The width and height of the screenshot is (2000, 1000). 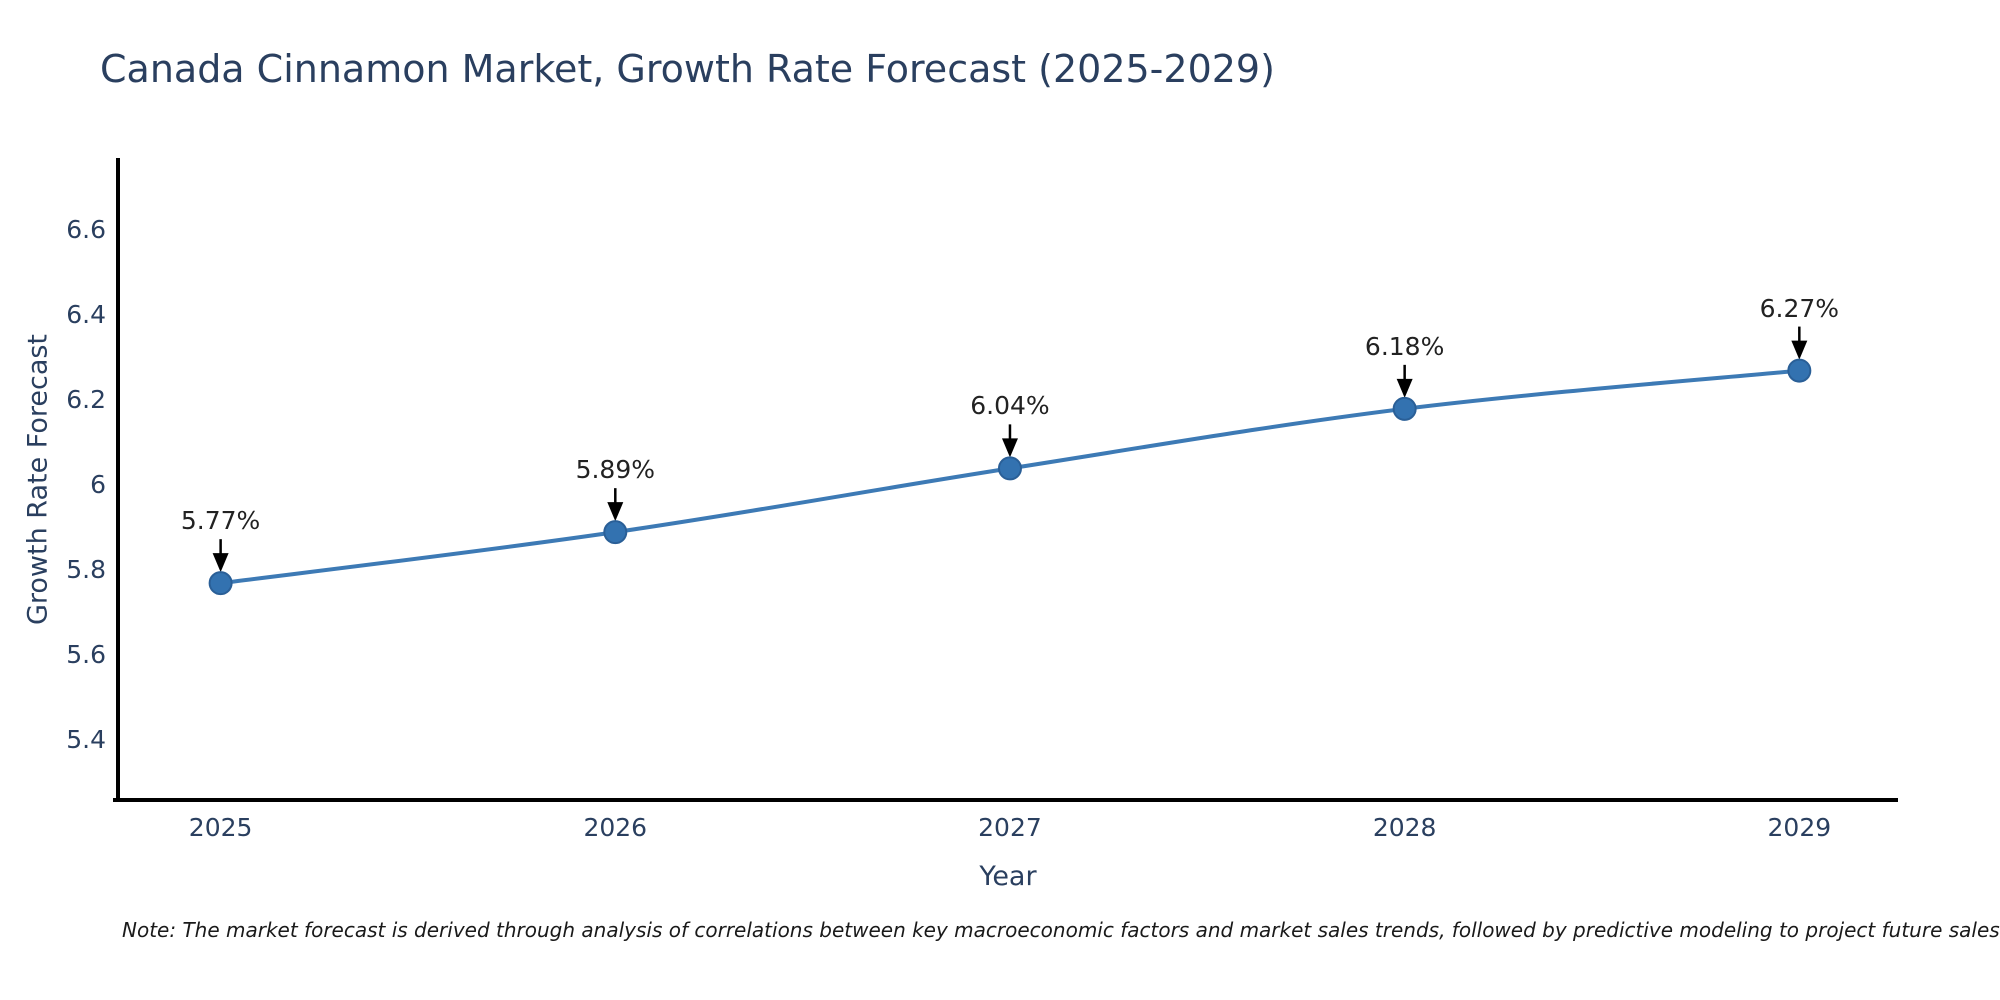 What do you see at coordinates (1010, 406) in the screenshot?
I see `point-value-label: 6.04%` at bounding box center [1010, 406].